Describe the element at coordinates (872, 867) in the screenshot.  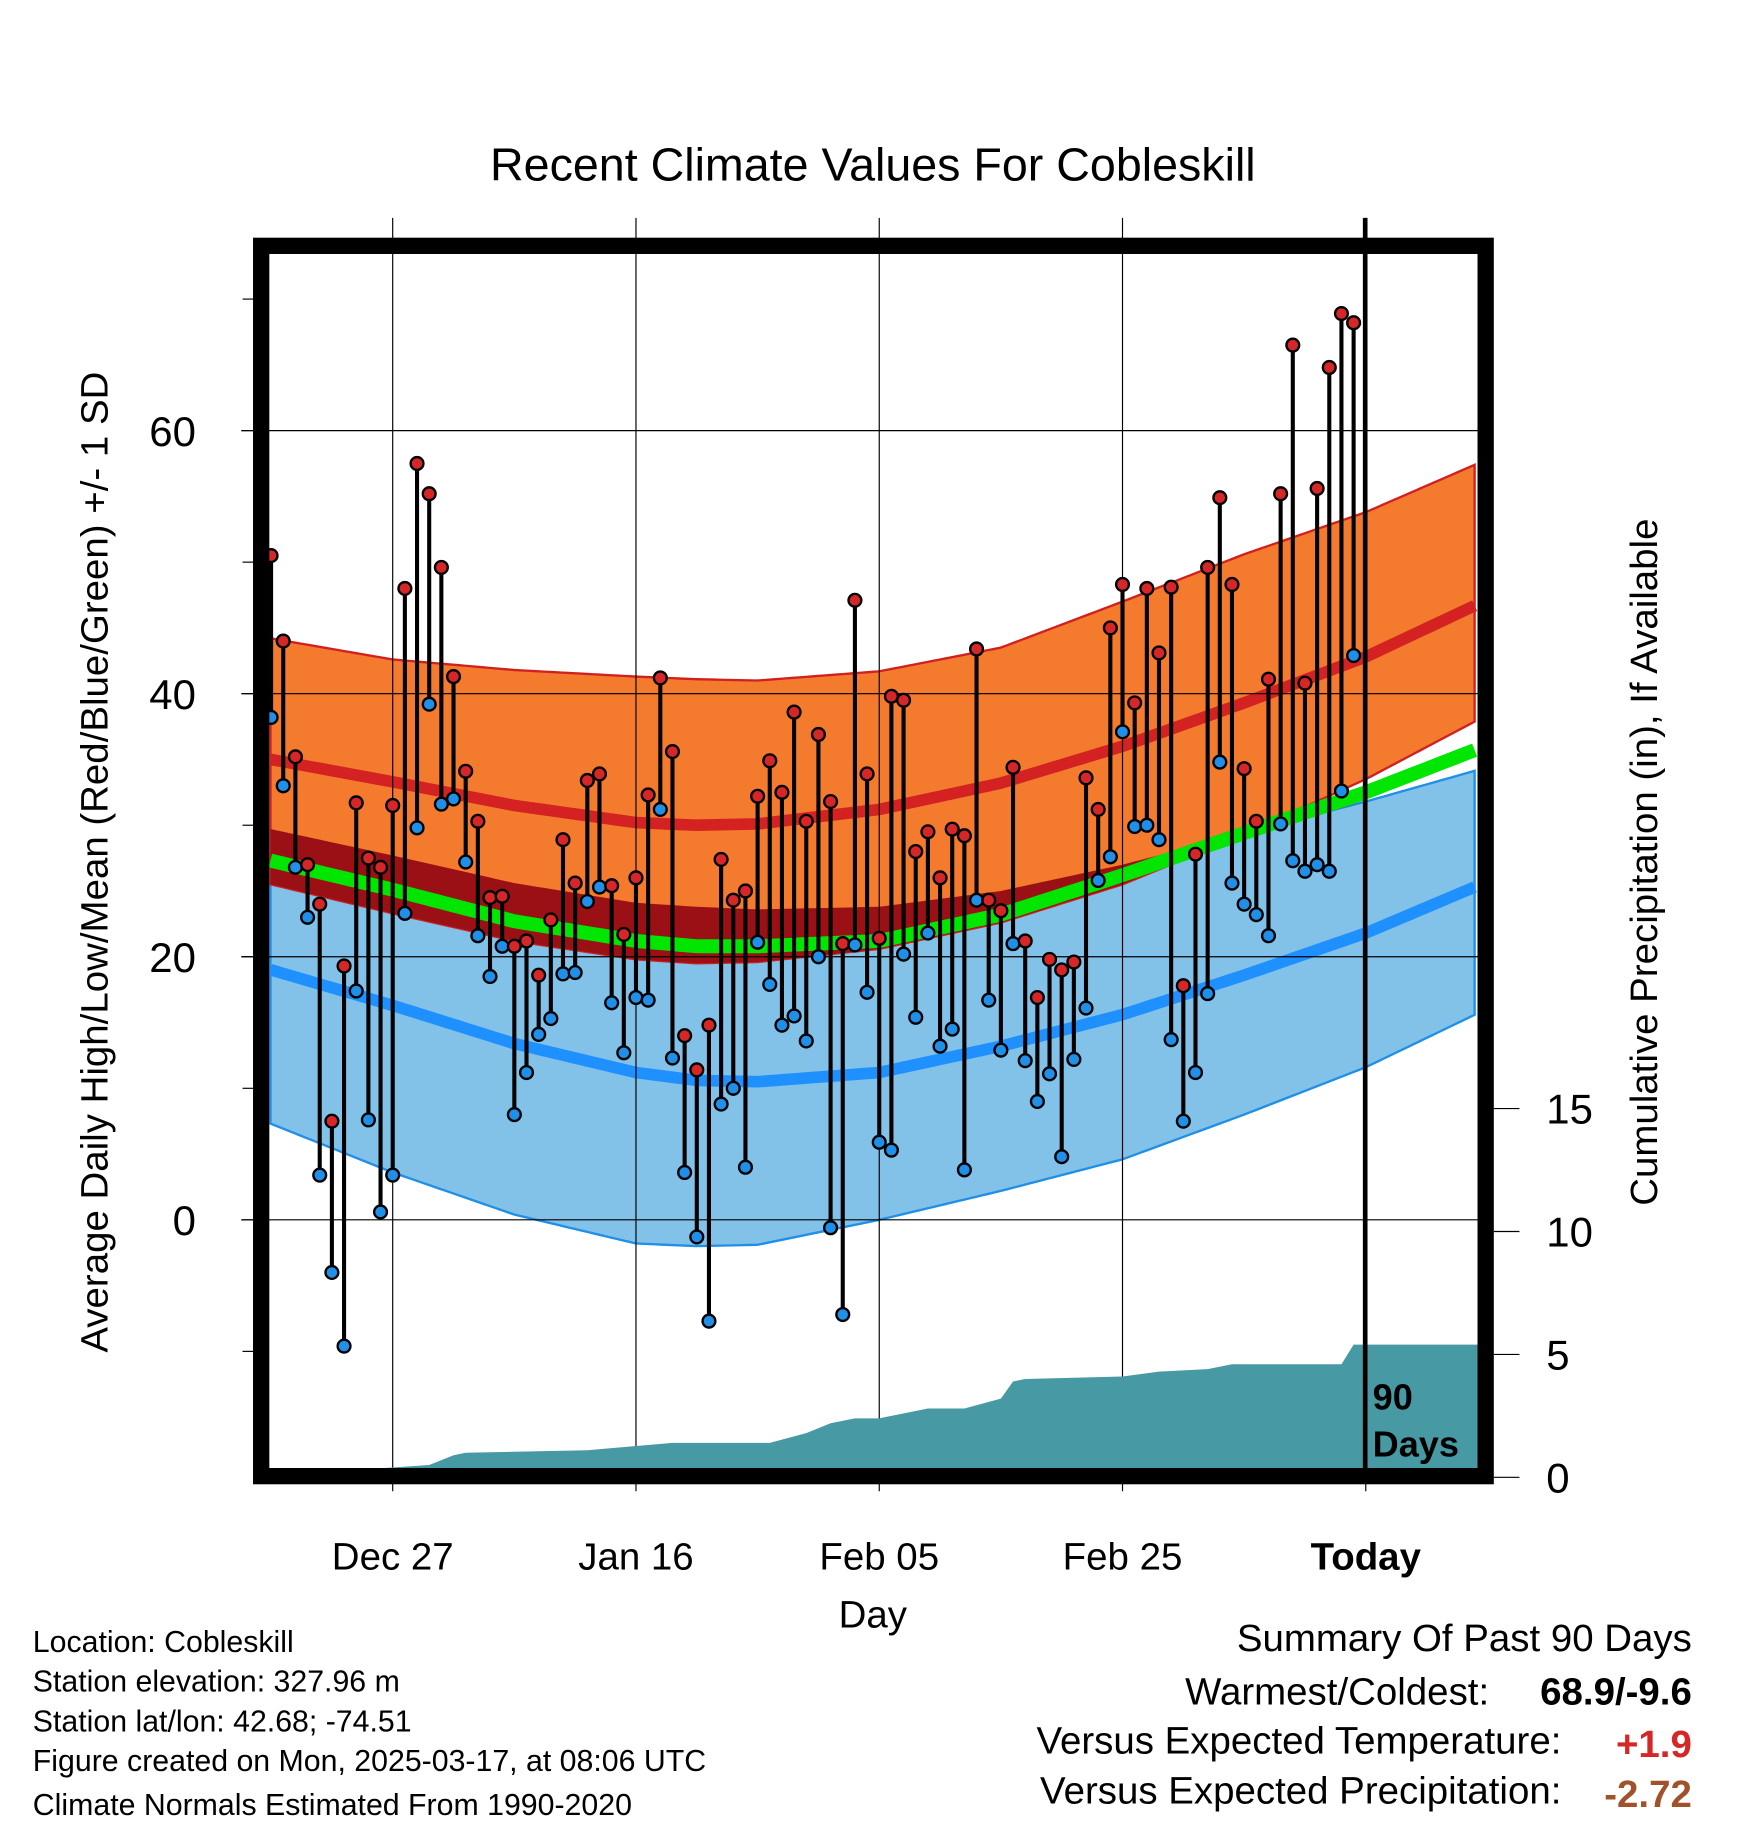
I see `sd-overlap-band` at that location.